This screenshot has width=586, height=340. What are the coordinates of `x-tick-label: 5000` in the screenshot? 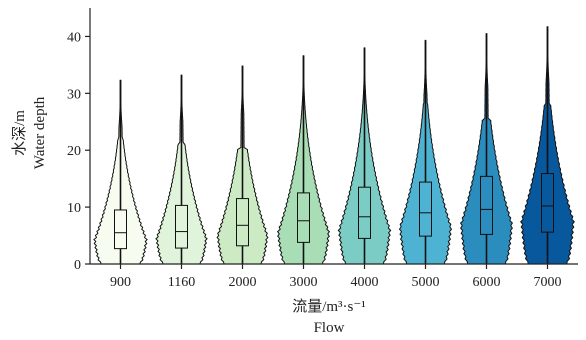 It's located at (426, 282).